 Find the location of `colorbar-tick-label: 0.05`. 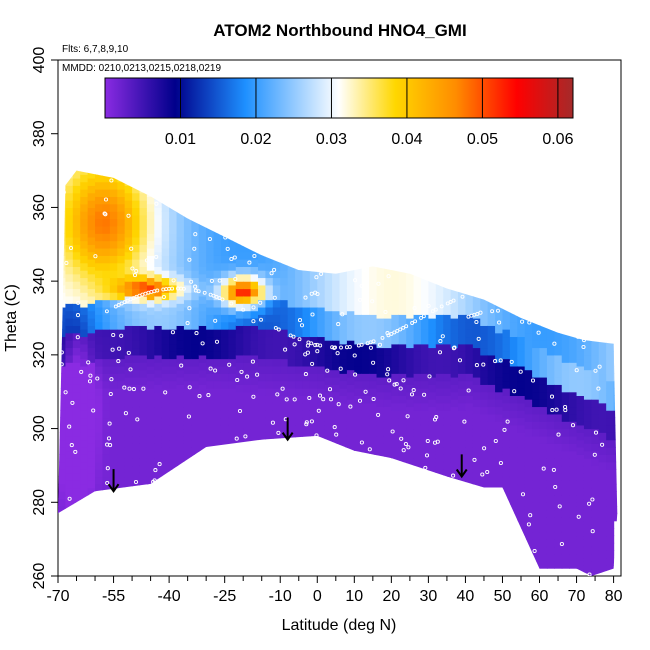

colorbar-tick-label: 0.05 is located at coordinates (482, 139).